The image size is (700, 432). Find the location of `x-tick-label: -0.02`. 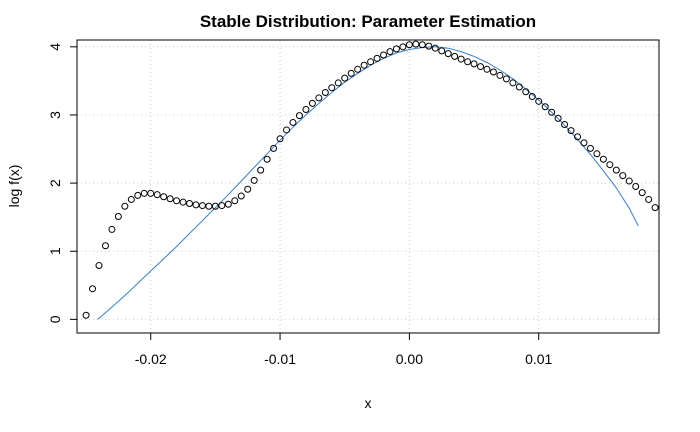

x-tick-label: -0.02 is located at coordinates (151, 359).